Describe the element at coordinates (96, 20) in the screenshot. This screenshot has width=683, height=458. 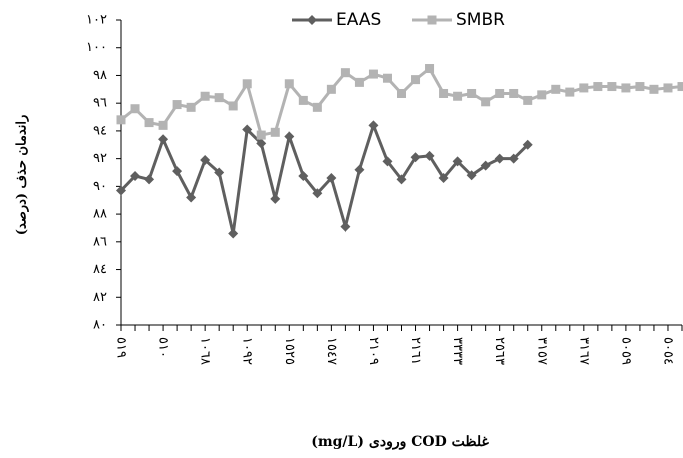
I see `y-tick-label: ١٠٢` at that location.